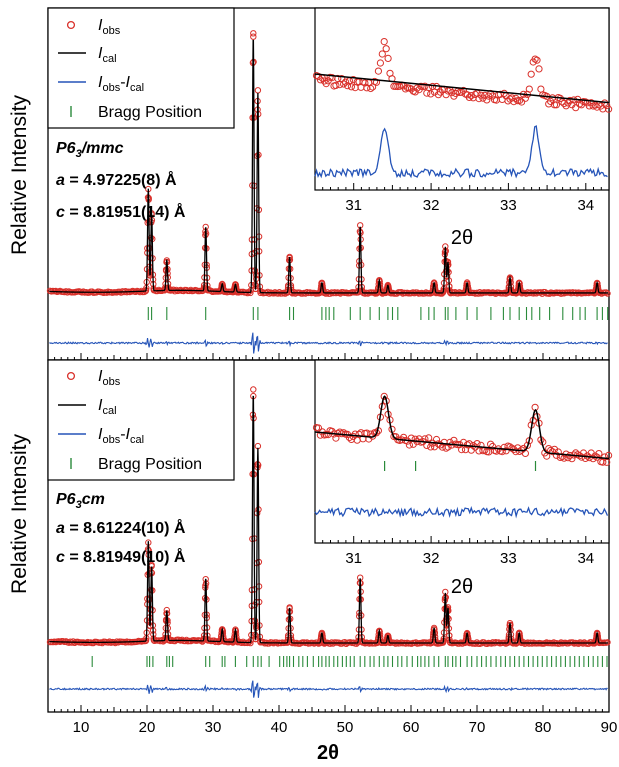  I want to click on top-inset: 31 32 33 34, so click(462, 110).